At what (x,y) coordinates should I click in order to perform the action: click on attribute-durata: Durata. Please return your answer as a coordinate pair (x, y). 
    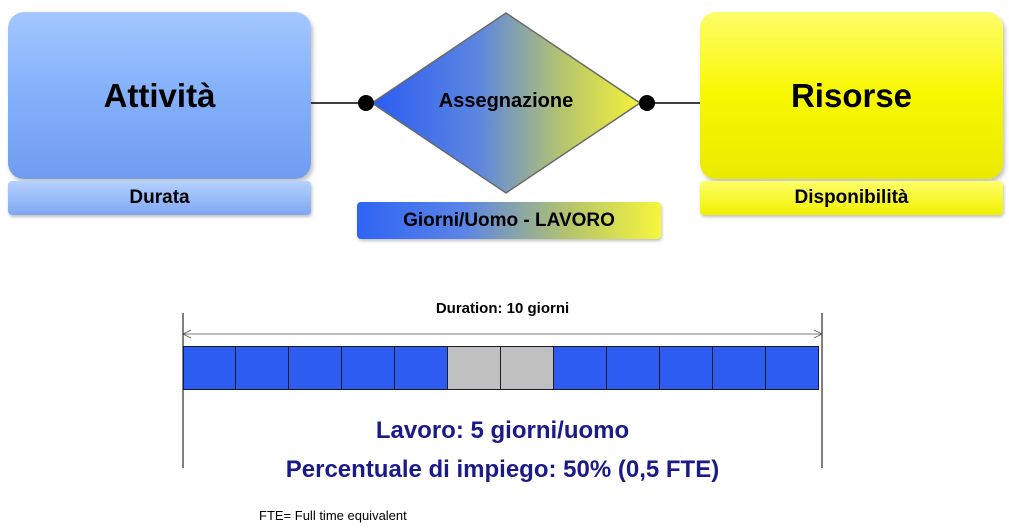
    Looking at the image, I should click on (159, 198).